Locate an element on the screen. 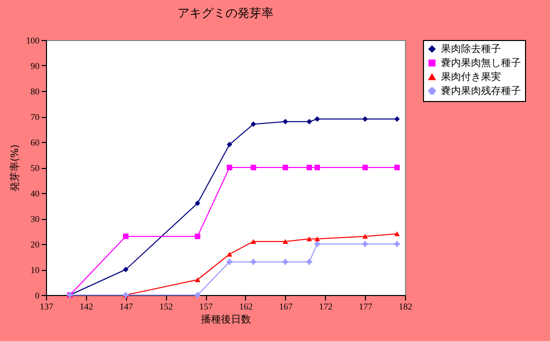 The width and height of the screenshot is (550, 341). y-tick-label: 30 is located at coordinates (35, 219).